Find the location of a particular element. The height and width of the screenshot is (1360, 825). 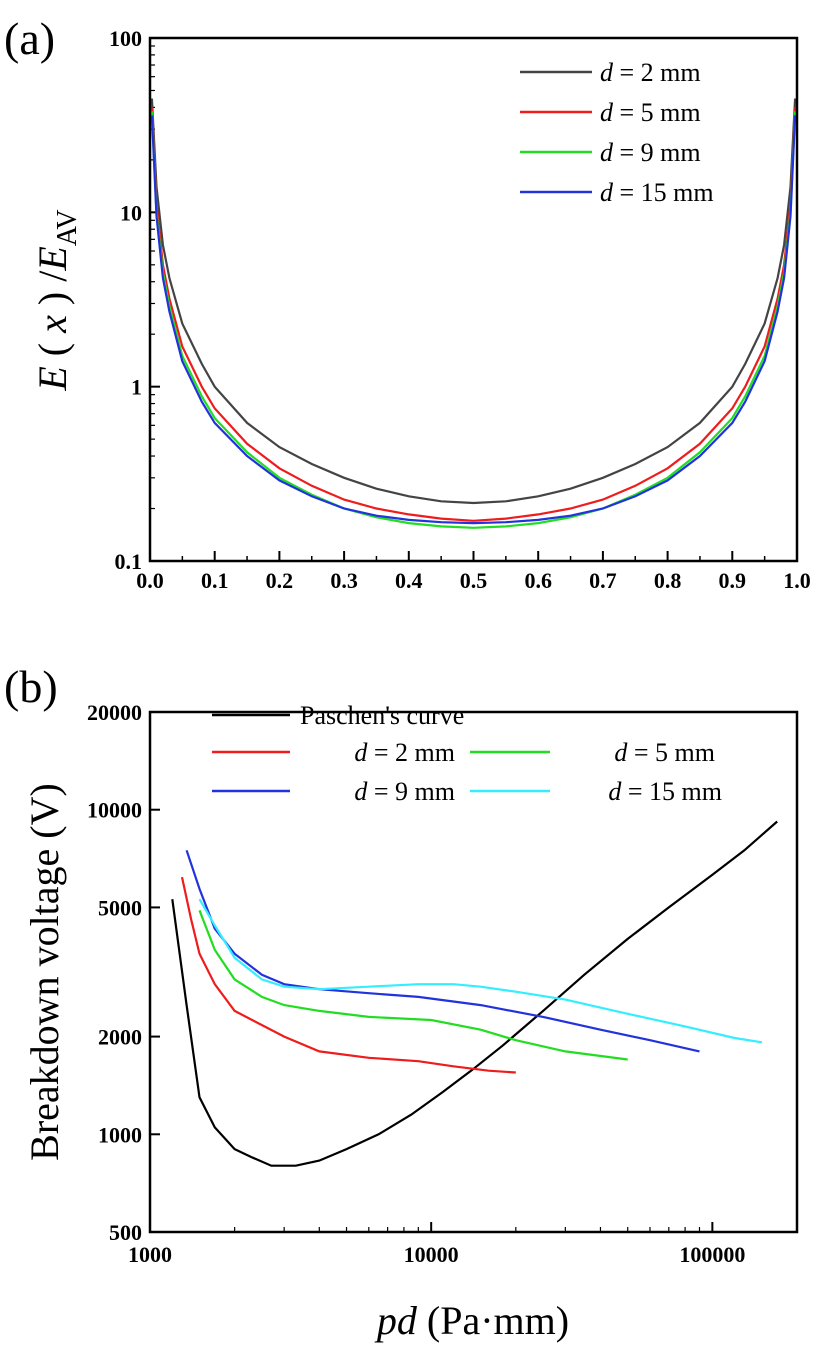

y-tick-label: 1 is located at coordinates (136, 387).